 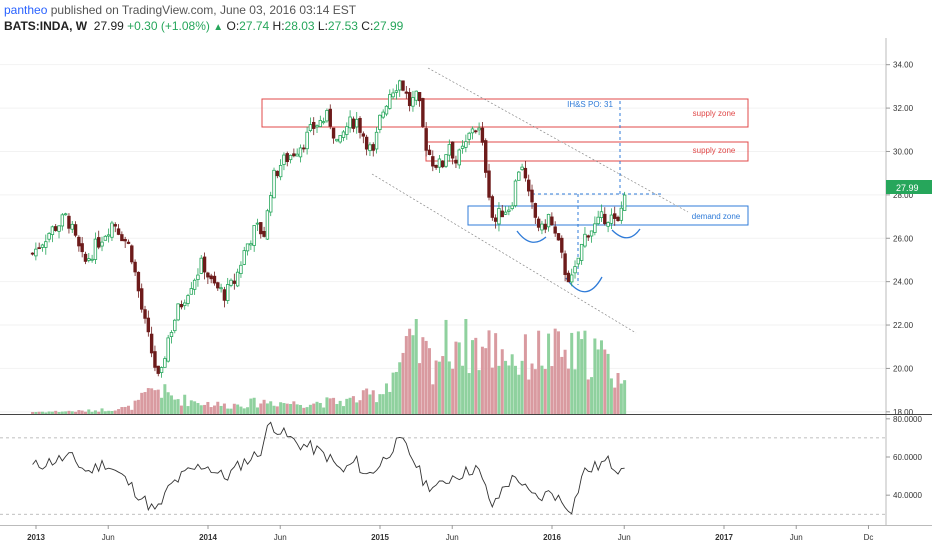 I want to click on price-tick-label: 30.00, so click(x=903, y=151).